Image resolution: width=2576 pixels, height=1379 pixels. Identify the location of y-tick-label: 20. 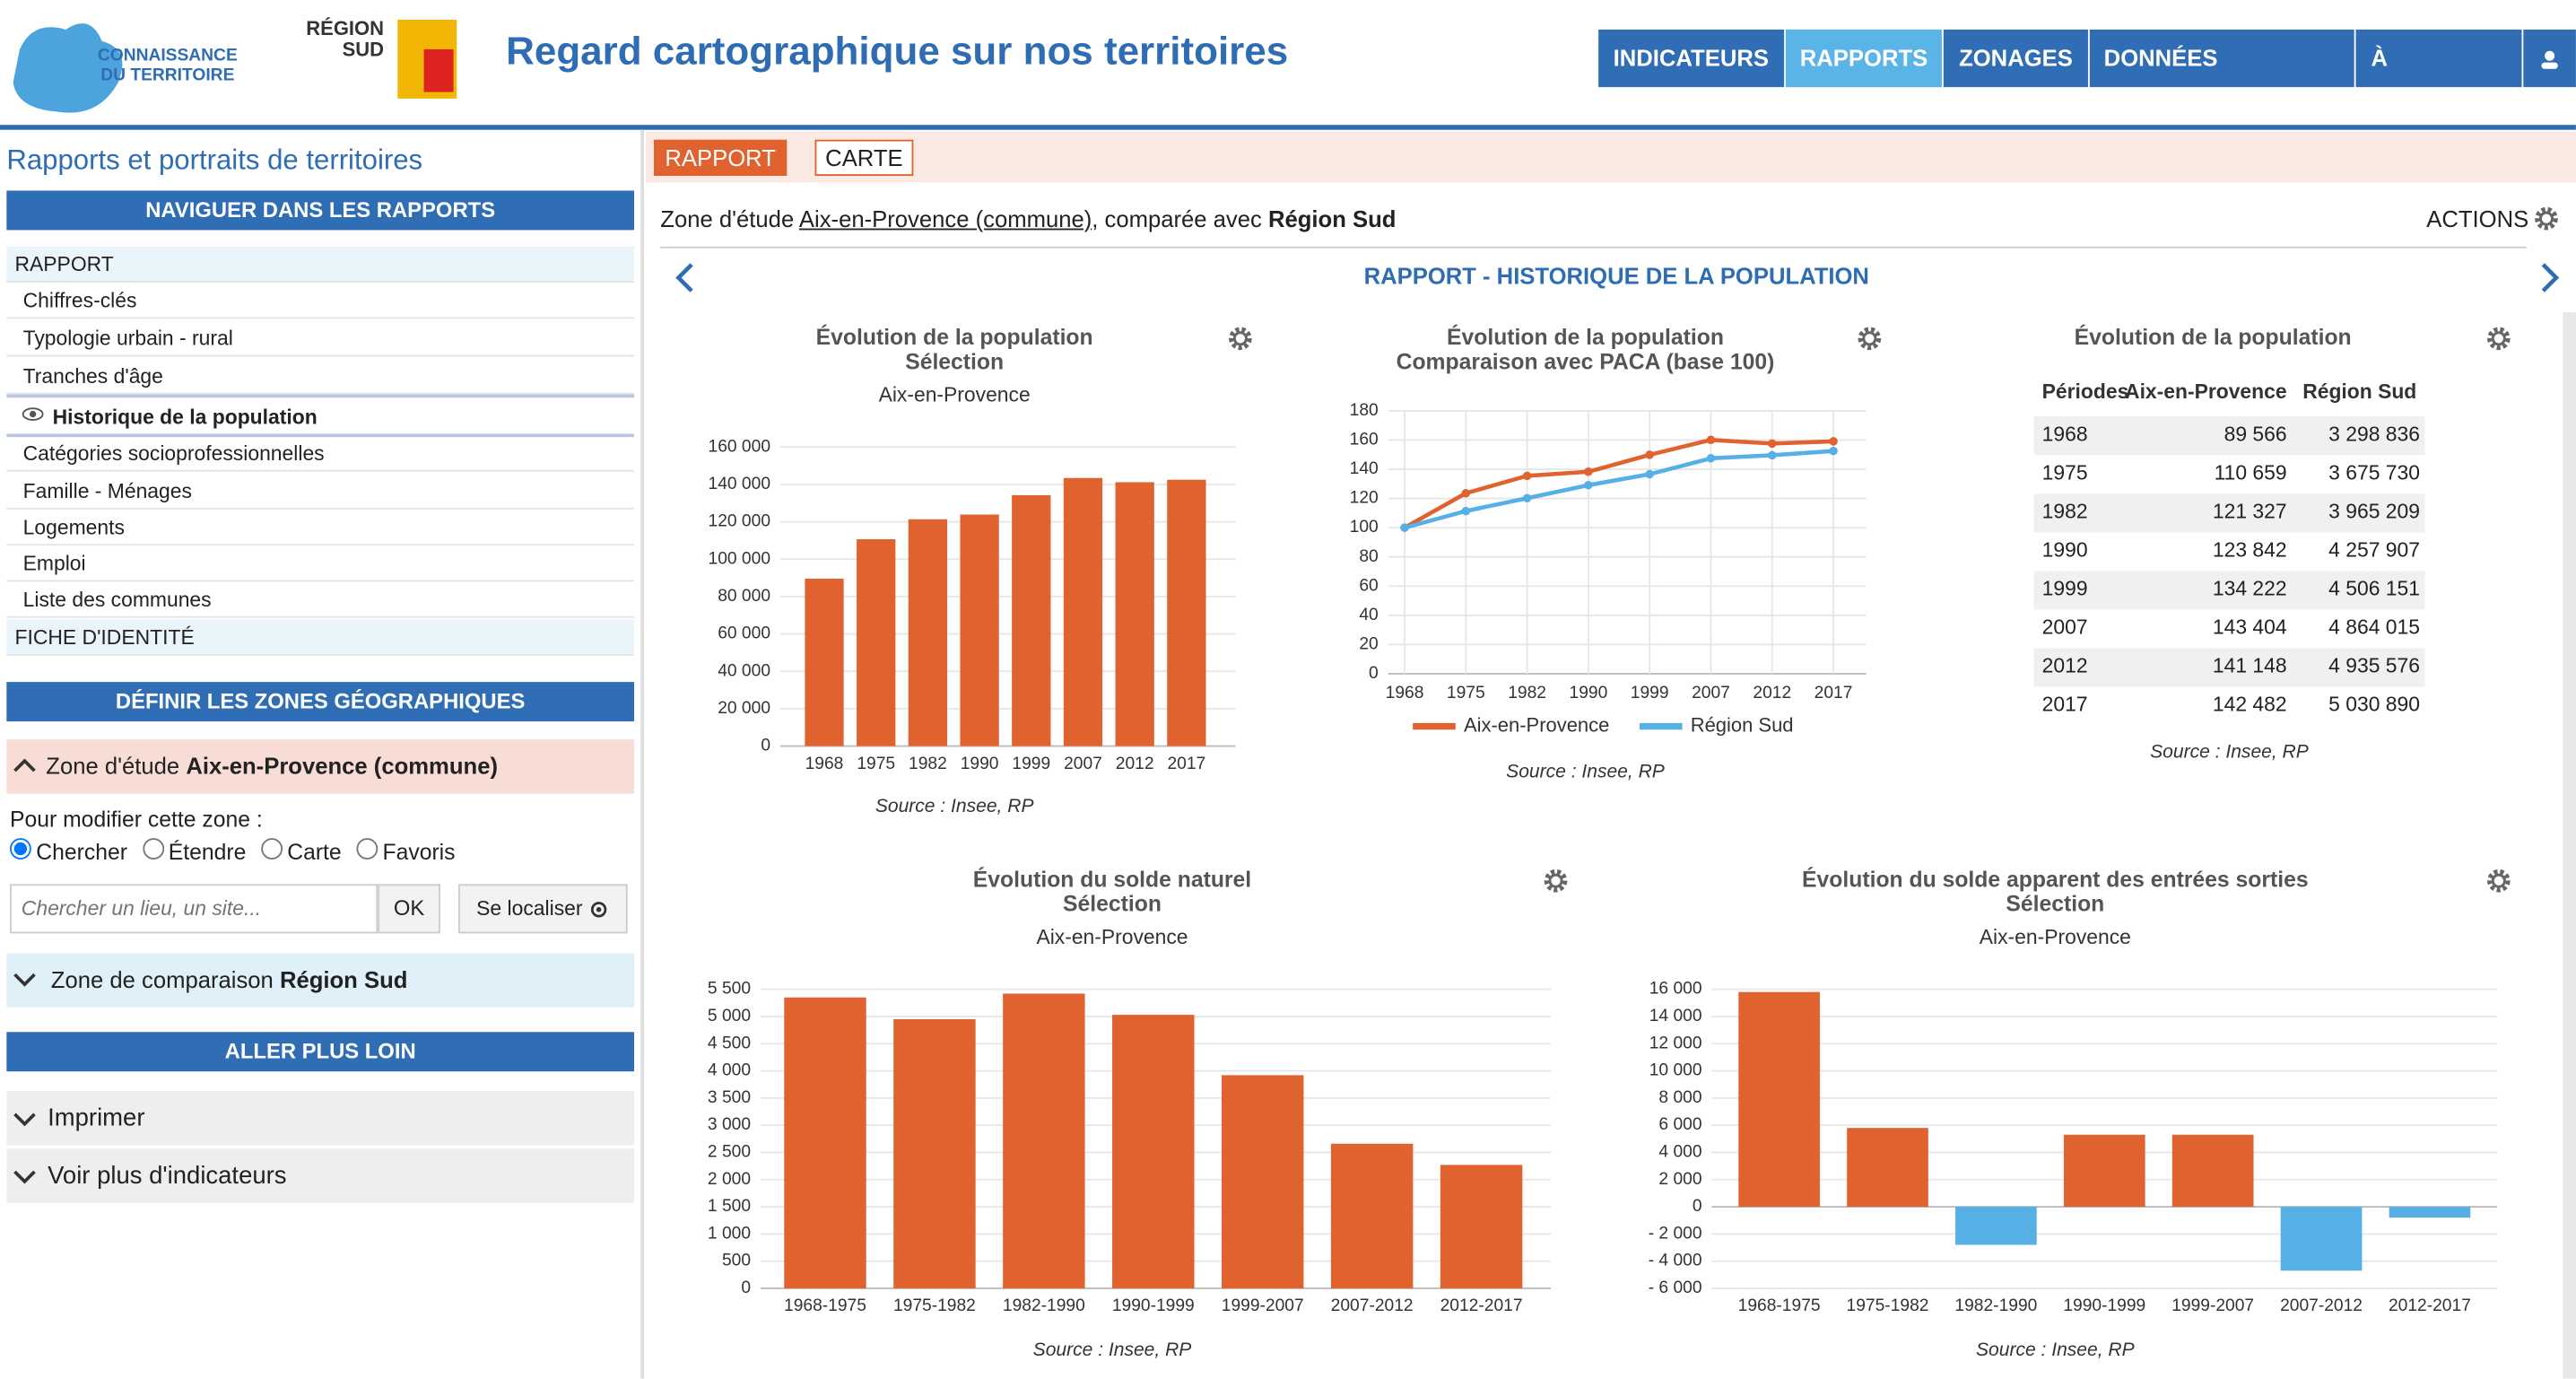
(1368, 643).